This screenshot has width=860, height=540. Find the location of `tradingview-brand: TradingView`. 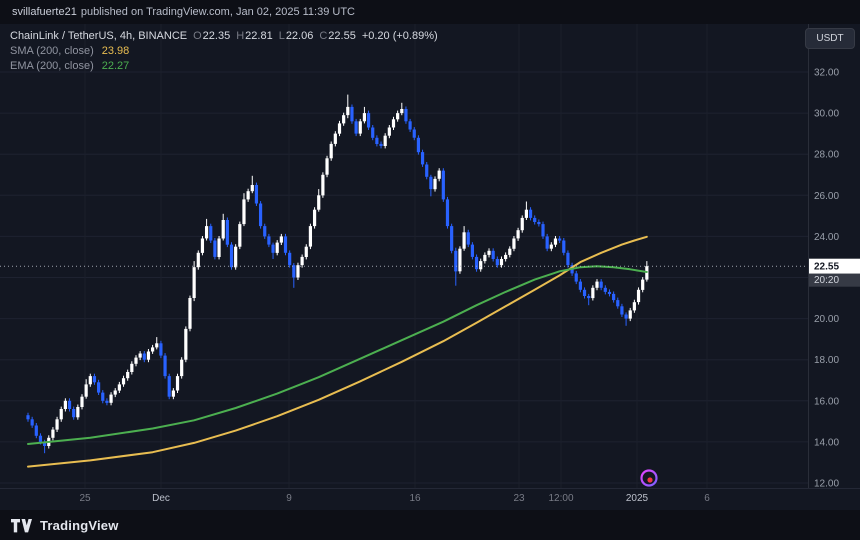

tradingview-brand: TradingView is located at coordinates (79, 525).